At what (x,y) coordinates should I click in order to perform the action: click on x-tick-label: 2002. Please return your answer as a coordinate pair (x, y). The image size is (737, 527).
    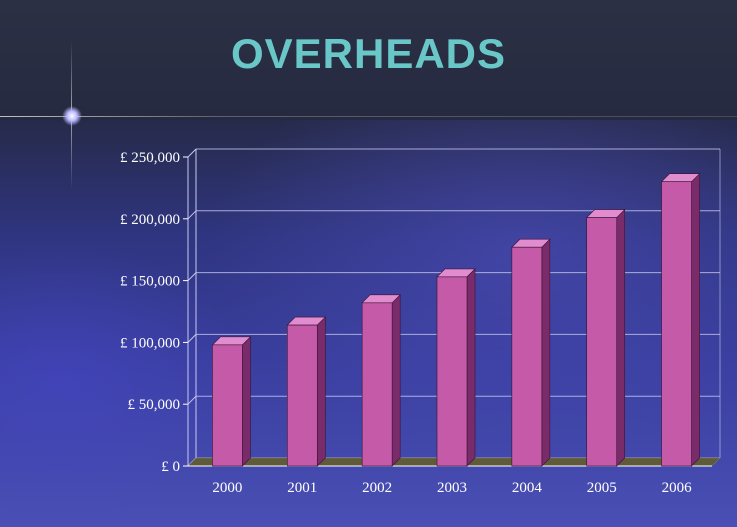
    Looking at the image, I should click on (377, 488).